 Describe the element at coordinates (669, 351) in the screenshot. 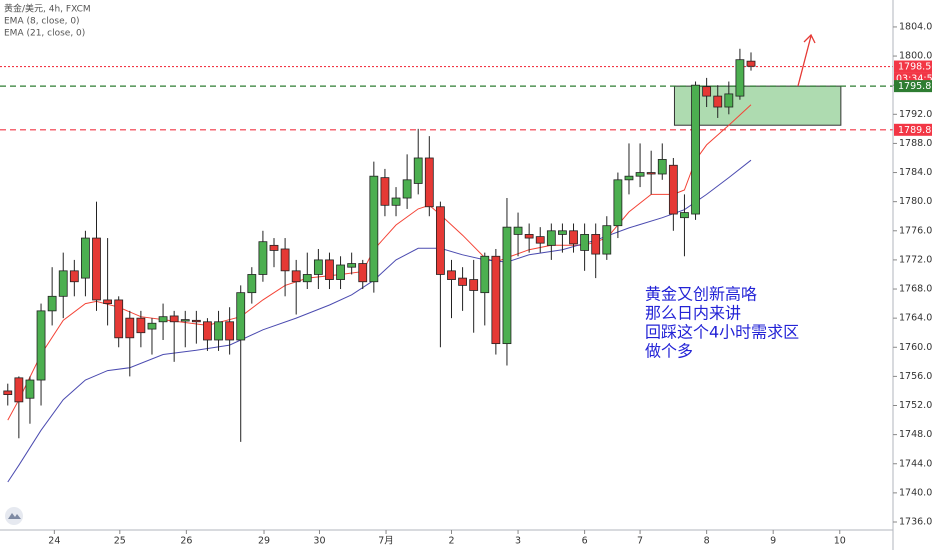

I see `annotation: 做个多` at that location.